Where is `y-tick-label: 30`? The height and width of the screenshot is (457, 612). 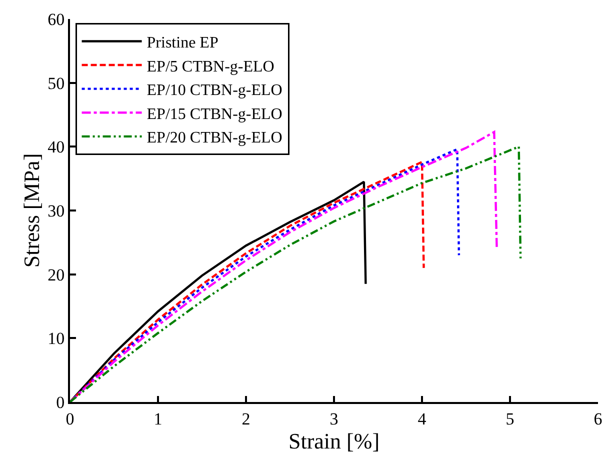
y-tick-label: 30 is located at coordinates (56, 210).